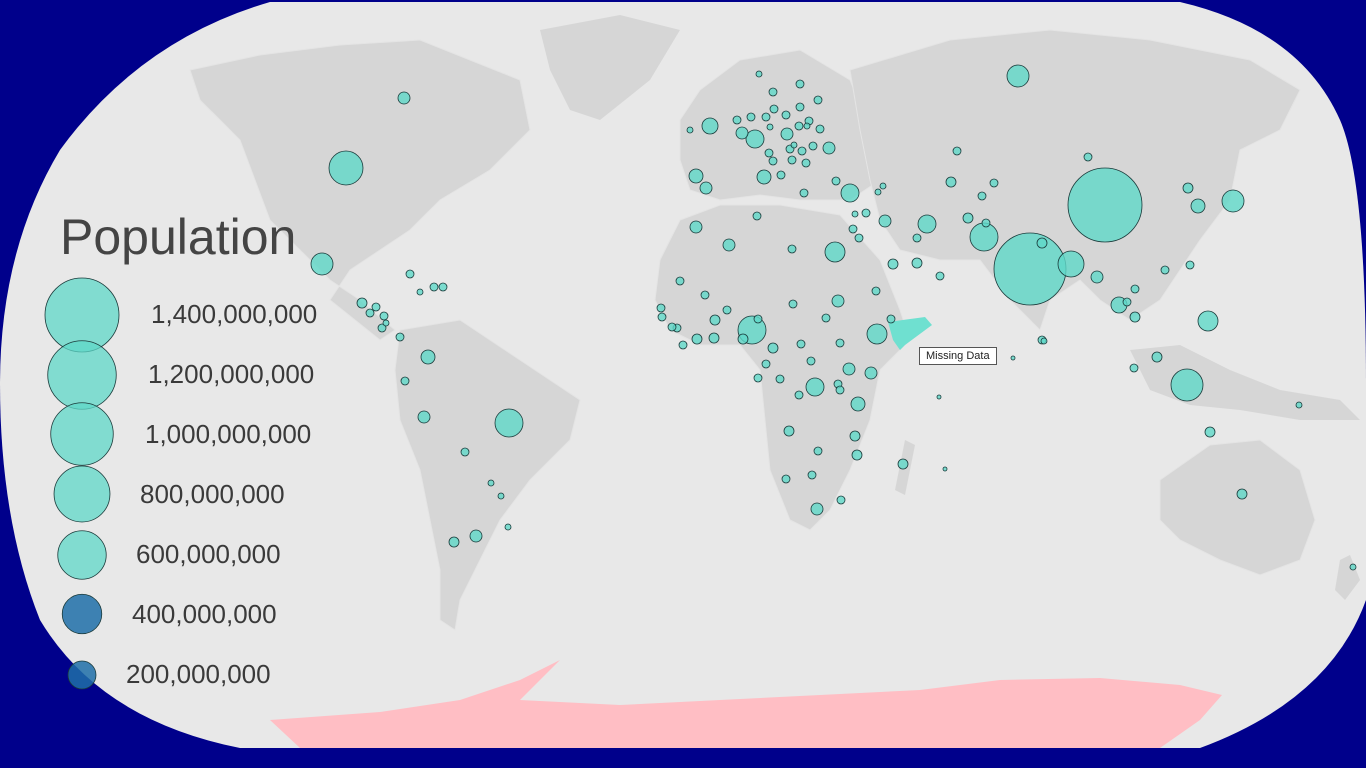 The height and width of the screenshot is (768, 1366). I want to click on land-greenland, so click(610, 67).